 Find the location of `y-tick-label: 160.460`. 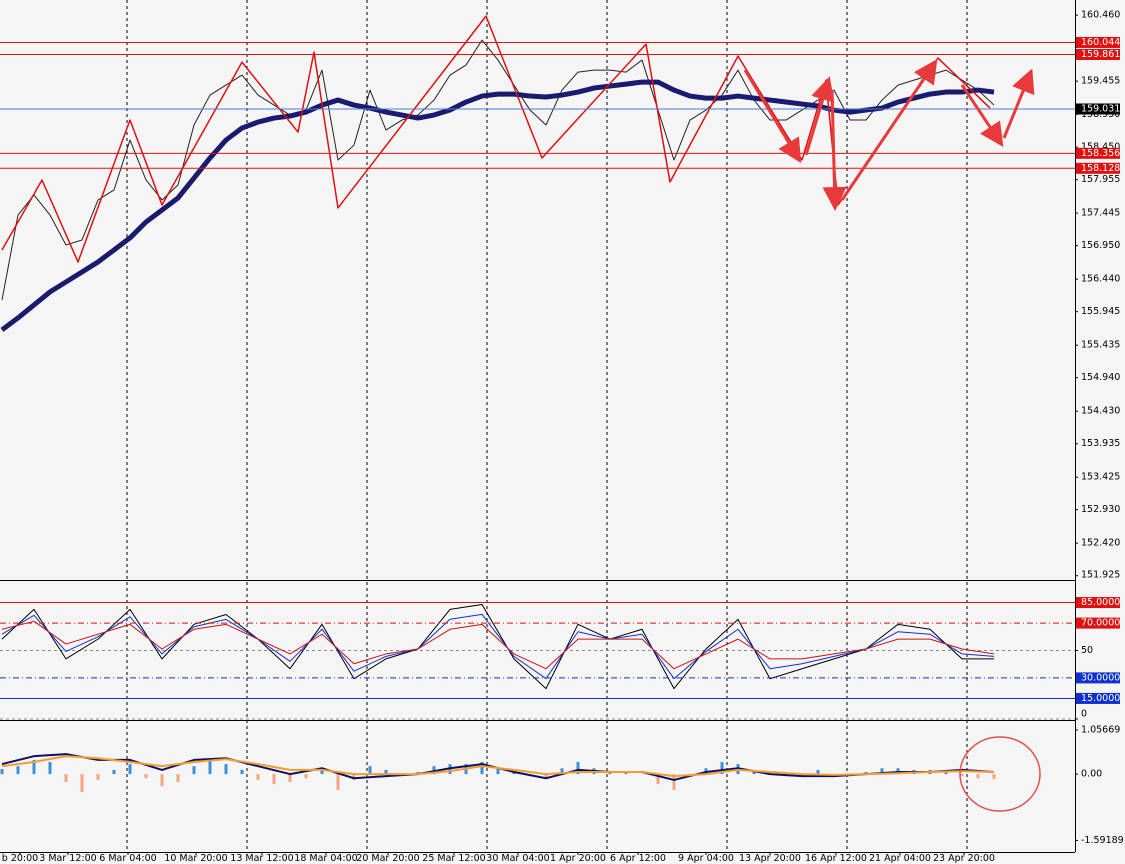

y-tick-label: 160.460 is located at coordinates (1100, 15).